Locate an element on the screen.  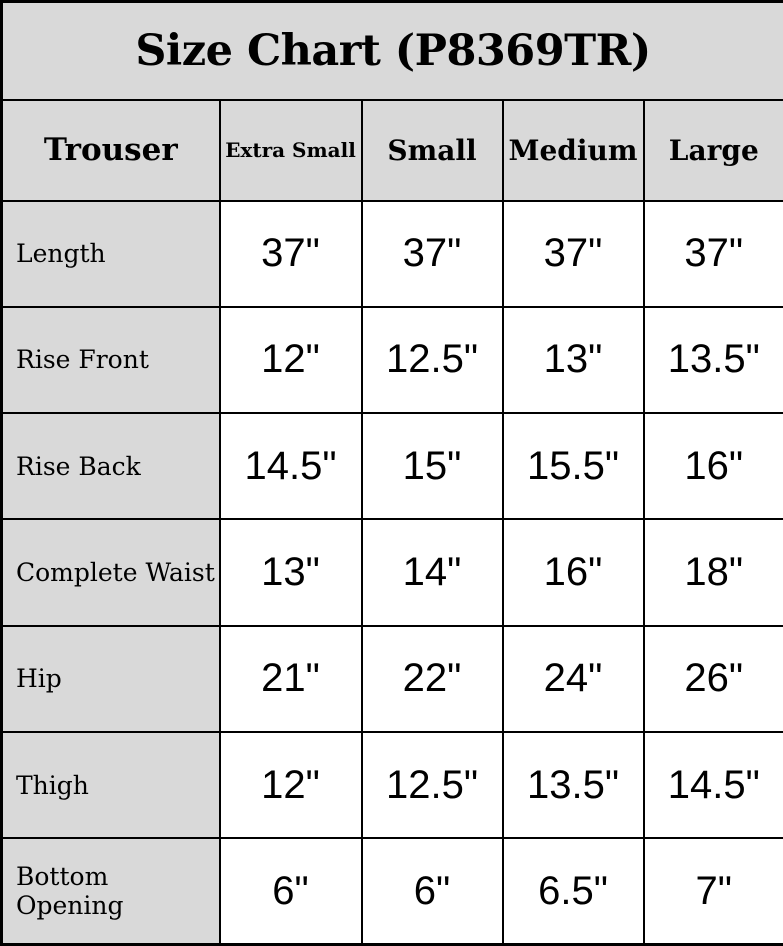
value-cell: 6.5" is located at coordinates (573, 891).